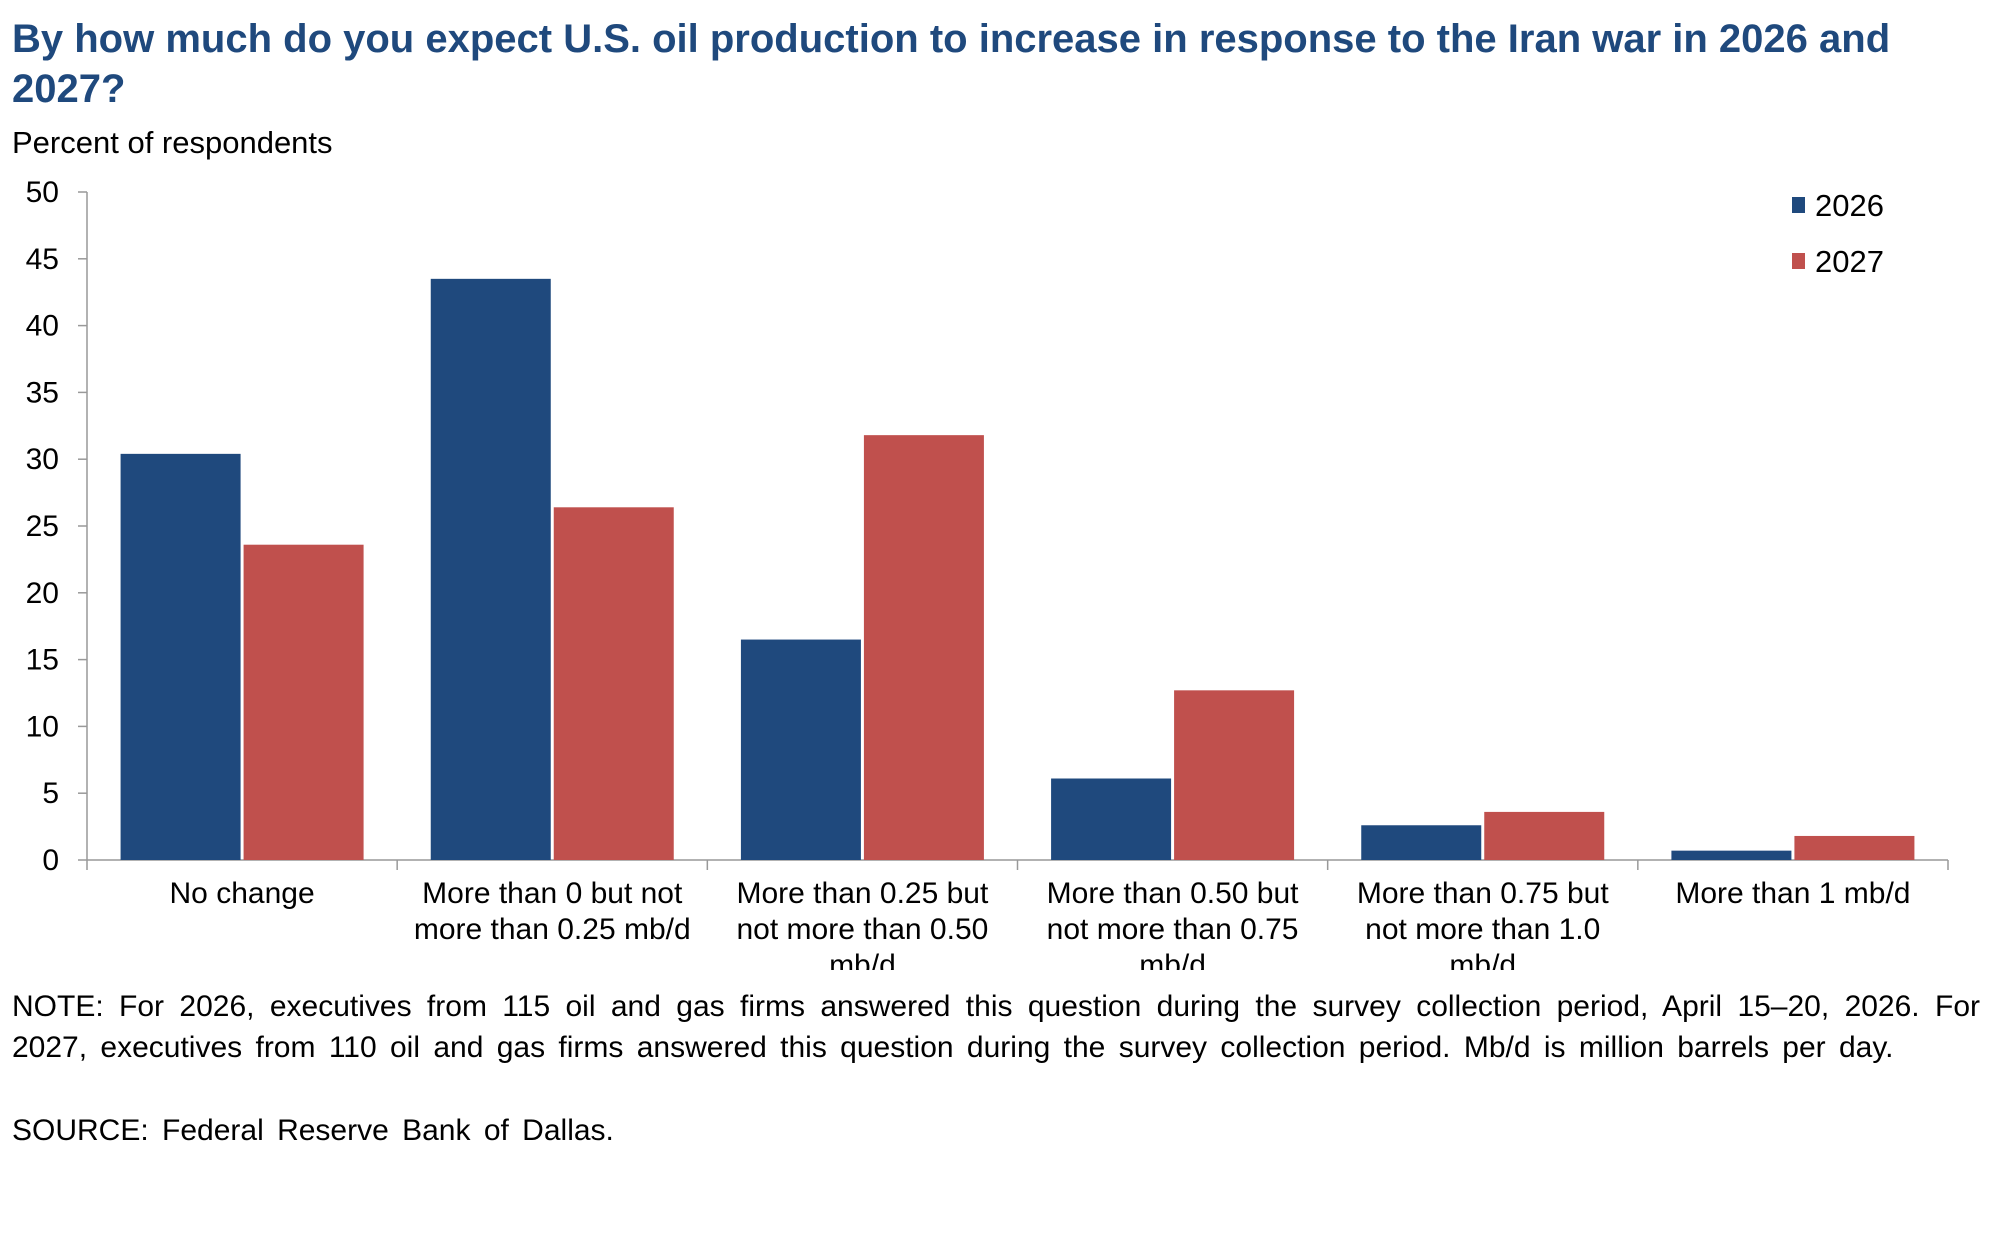 This screenshot has width=1990, height=1234. What do you see at coordinates (552, 929) in the screenshot?
I see `x-category-label-line: more than 0.25 mb/d` at bounding box center [552, 929].